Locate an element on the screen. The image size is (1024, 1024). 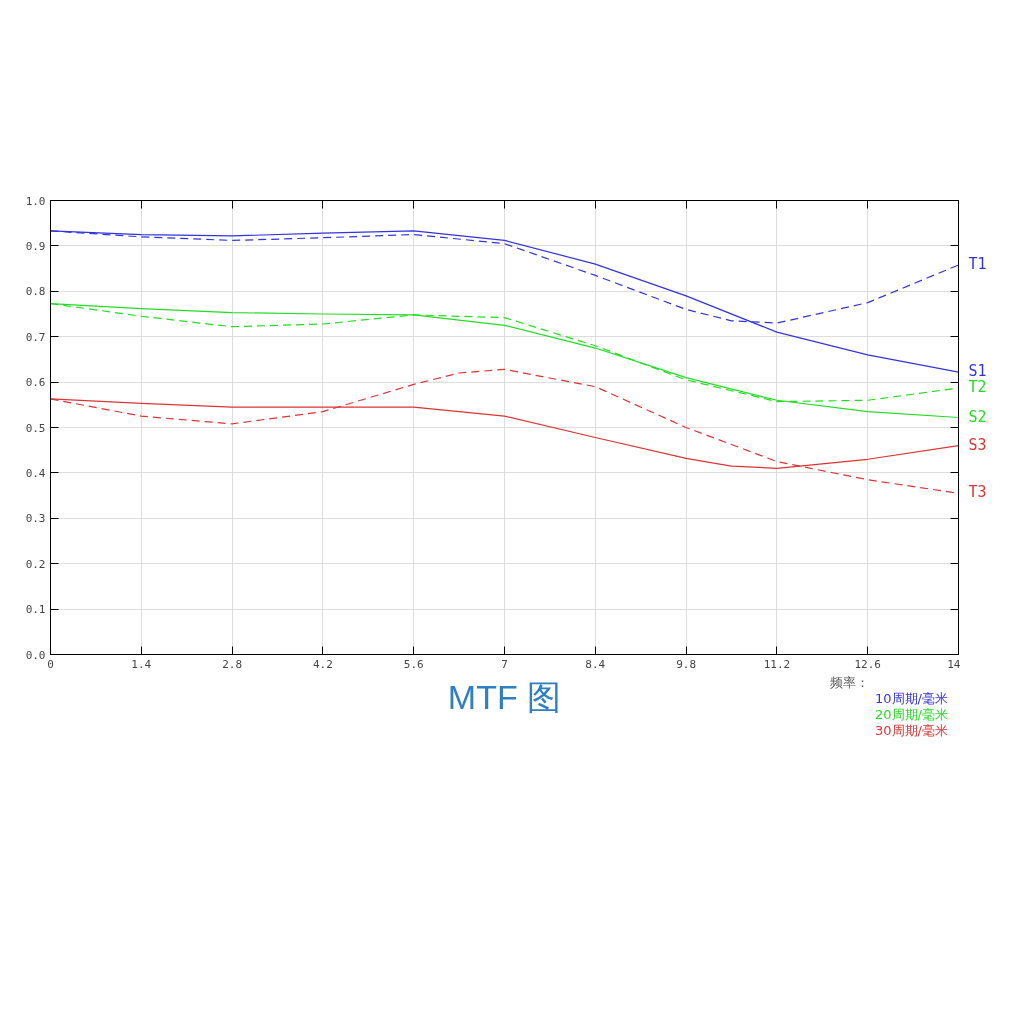
series-label: S3 is located at coordinates (977, 444).